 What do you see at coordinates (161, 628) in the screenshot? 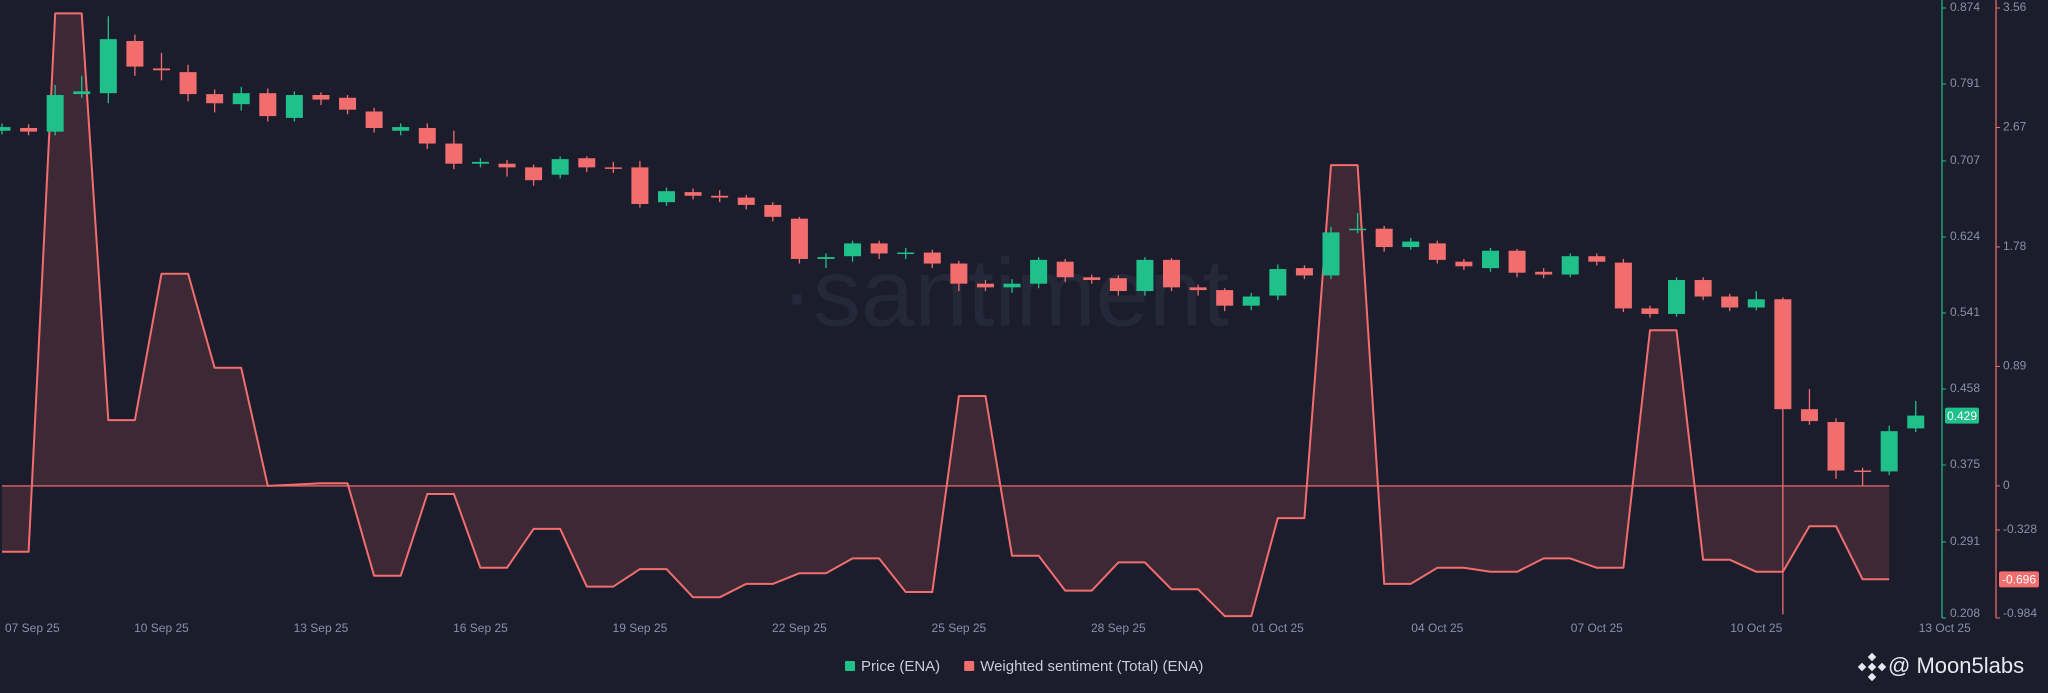
I see `x-tick-label: 10 Sep 25` at bounding box center [161, 628].